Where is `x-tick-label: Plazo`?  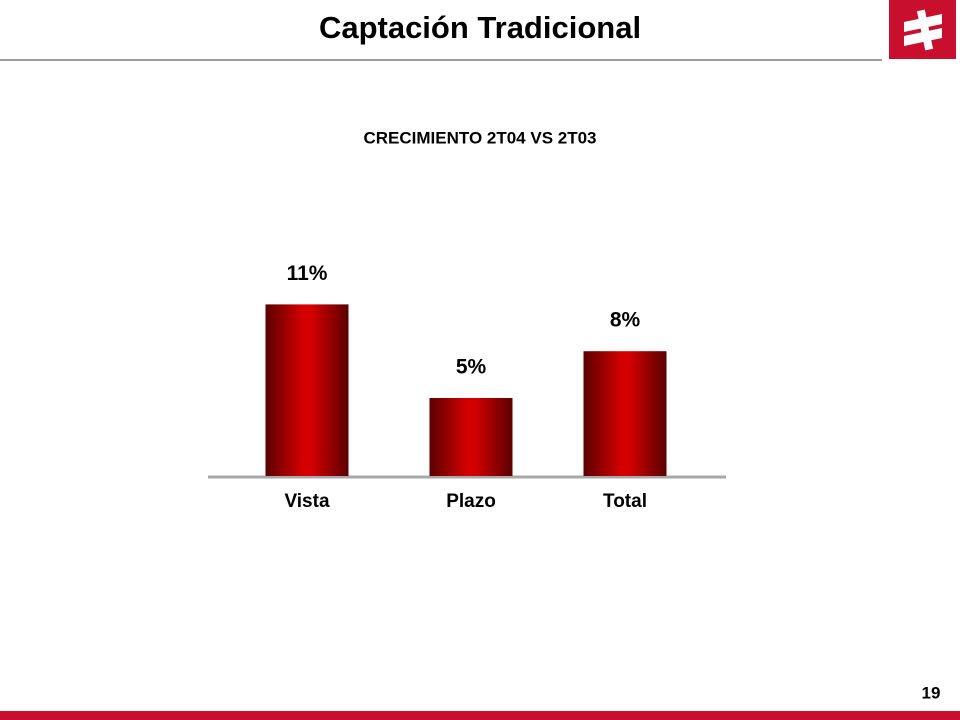 x-tick-label: Plazo is located at coordinates (471, 501).